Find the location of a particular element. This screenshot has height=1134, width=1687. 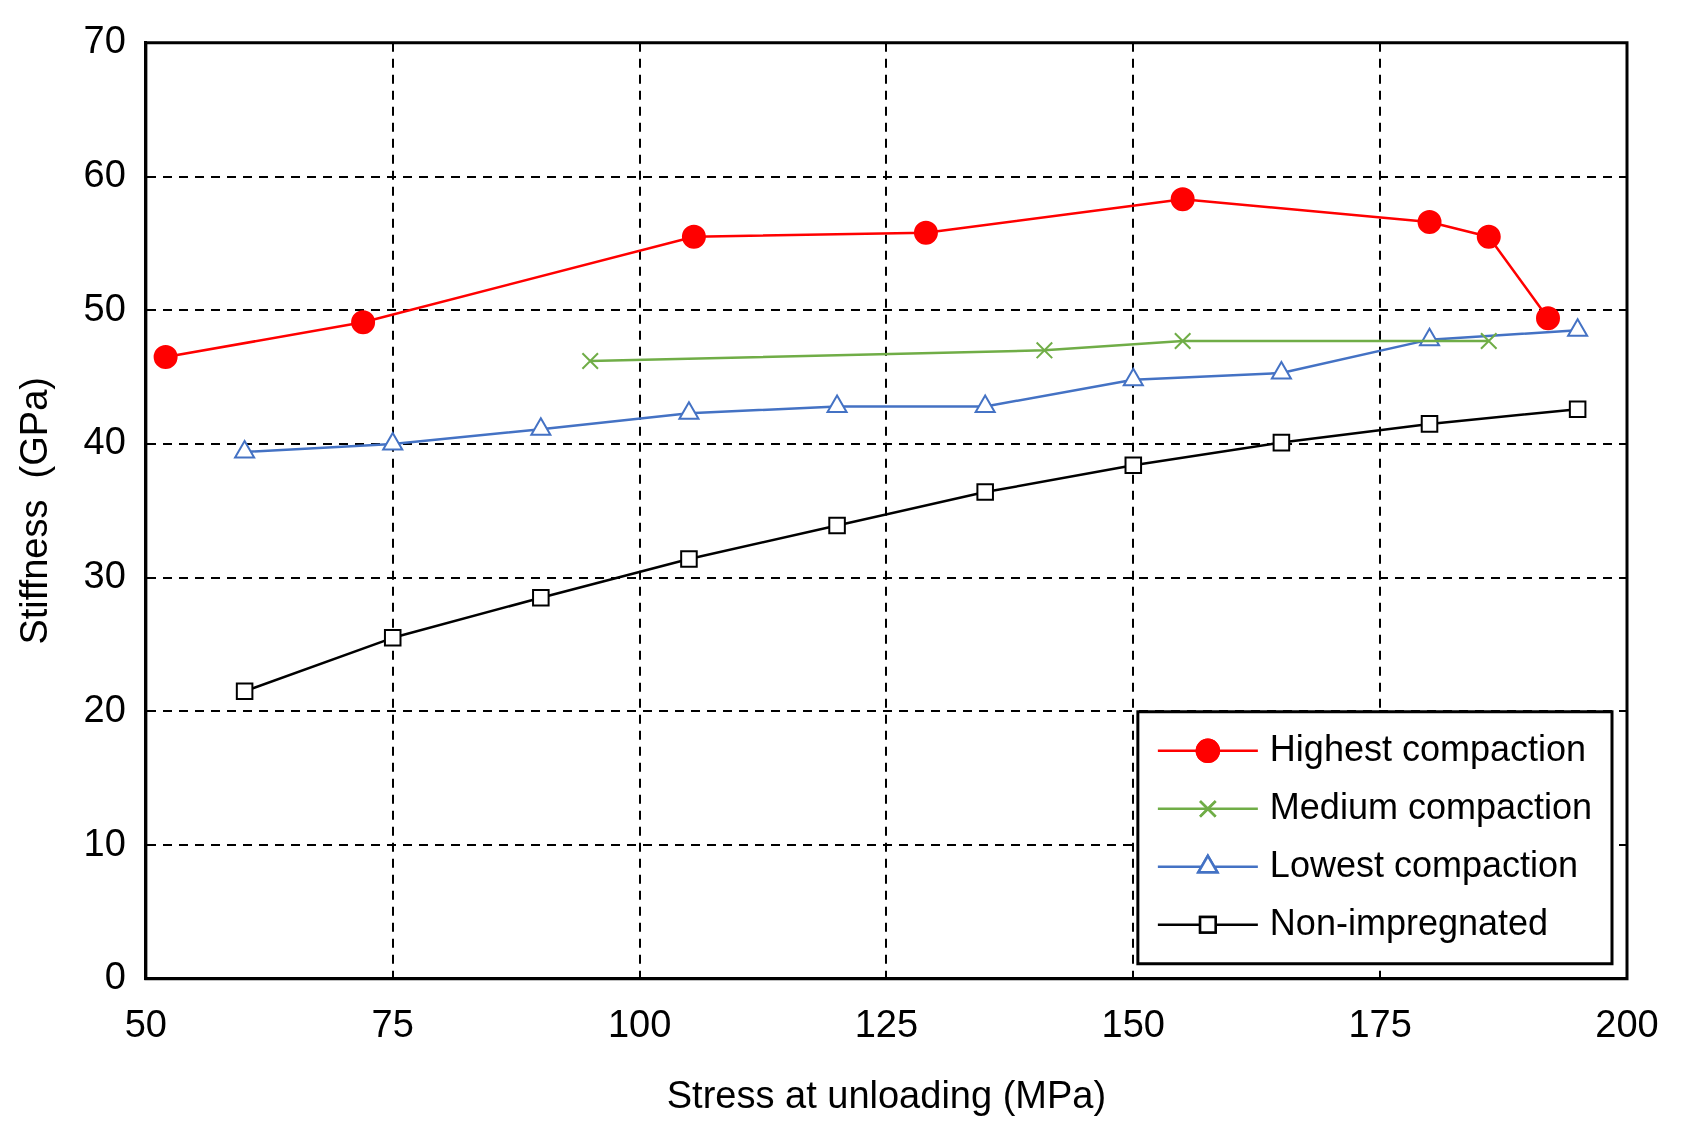

x-tick-label: 75 is located at coordinates (392, 1024).